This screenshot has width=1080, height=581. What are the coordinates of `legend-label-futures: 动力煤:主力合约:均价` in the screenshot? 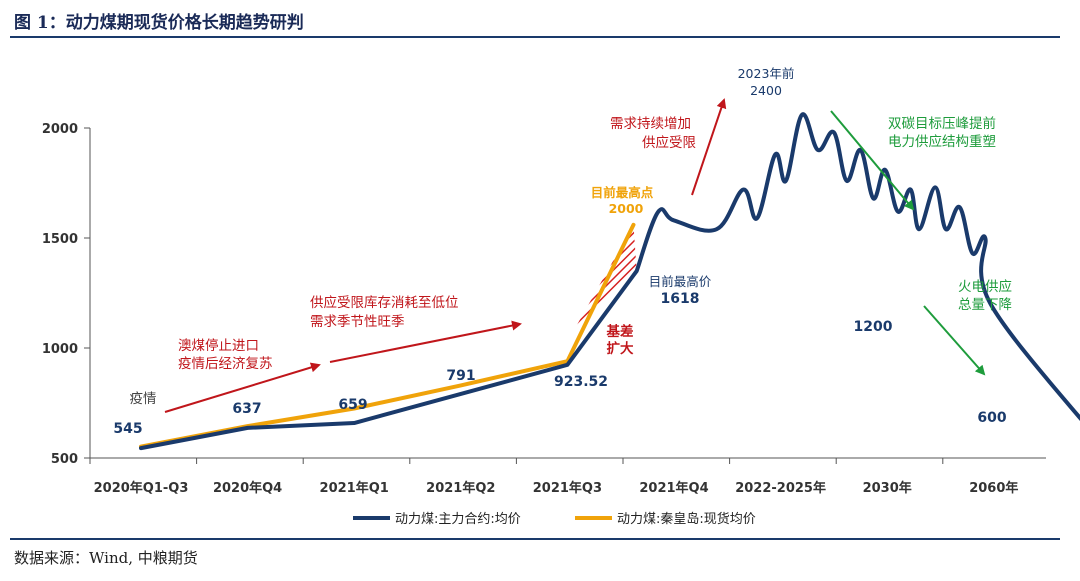 It's located at (458, 519).